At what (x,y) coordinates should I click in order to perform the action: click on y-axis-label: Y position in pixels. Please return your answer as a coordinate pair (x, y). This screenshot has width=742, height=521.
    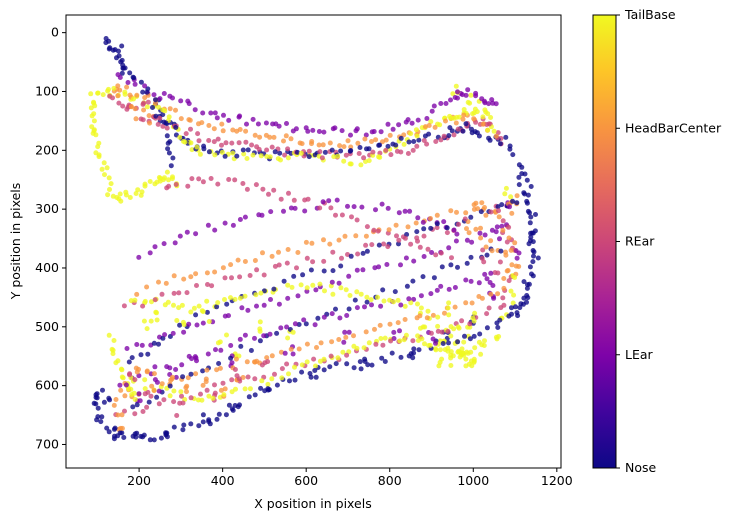
    Looking at the image, I should click on (15, 242).